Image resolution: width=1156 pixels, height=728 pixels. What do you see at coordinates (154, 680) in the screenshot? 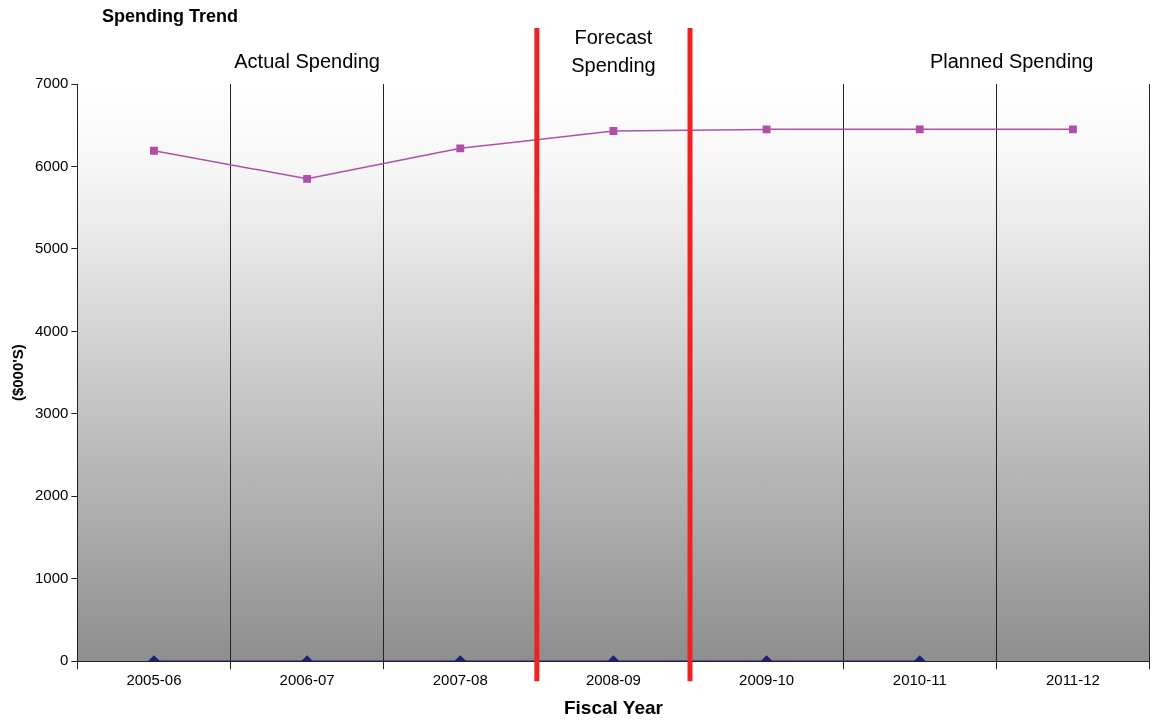
I see `x-tick-label: 2005-06` at bounding box center [154, 680].